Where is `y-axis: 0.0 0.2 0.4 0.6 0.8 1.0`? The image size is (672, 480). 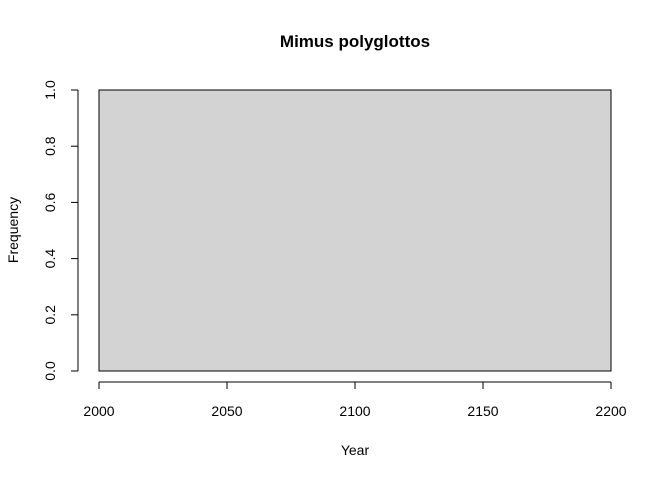
y-axis: 0.0 0.2 0.4 0.6 0.8 1.0 is located at coordinates (60, 230).